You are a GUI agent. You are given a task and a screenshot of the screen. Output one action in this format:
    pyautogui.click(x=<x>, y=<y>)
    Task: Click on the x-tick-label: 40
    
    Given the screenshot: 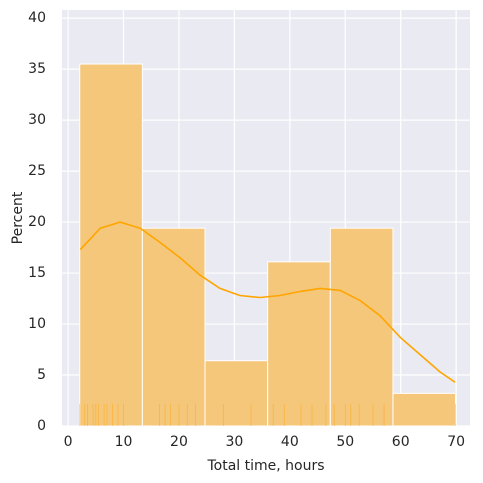 What is the action you would take?
    pyautogui.click(x=290, y=442)
    